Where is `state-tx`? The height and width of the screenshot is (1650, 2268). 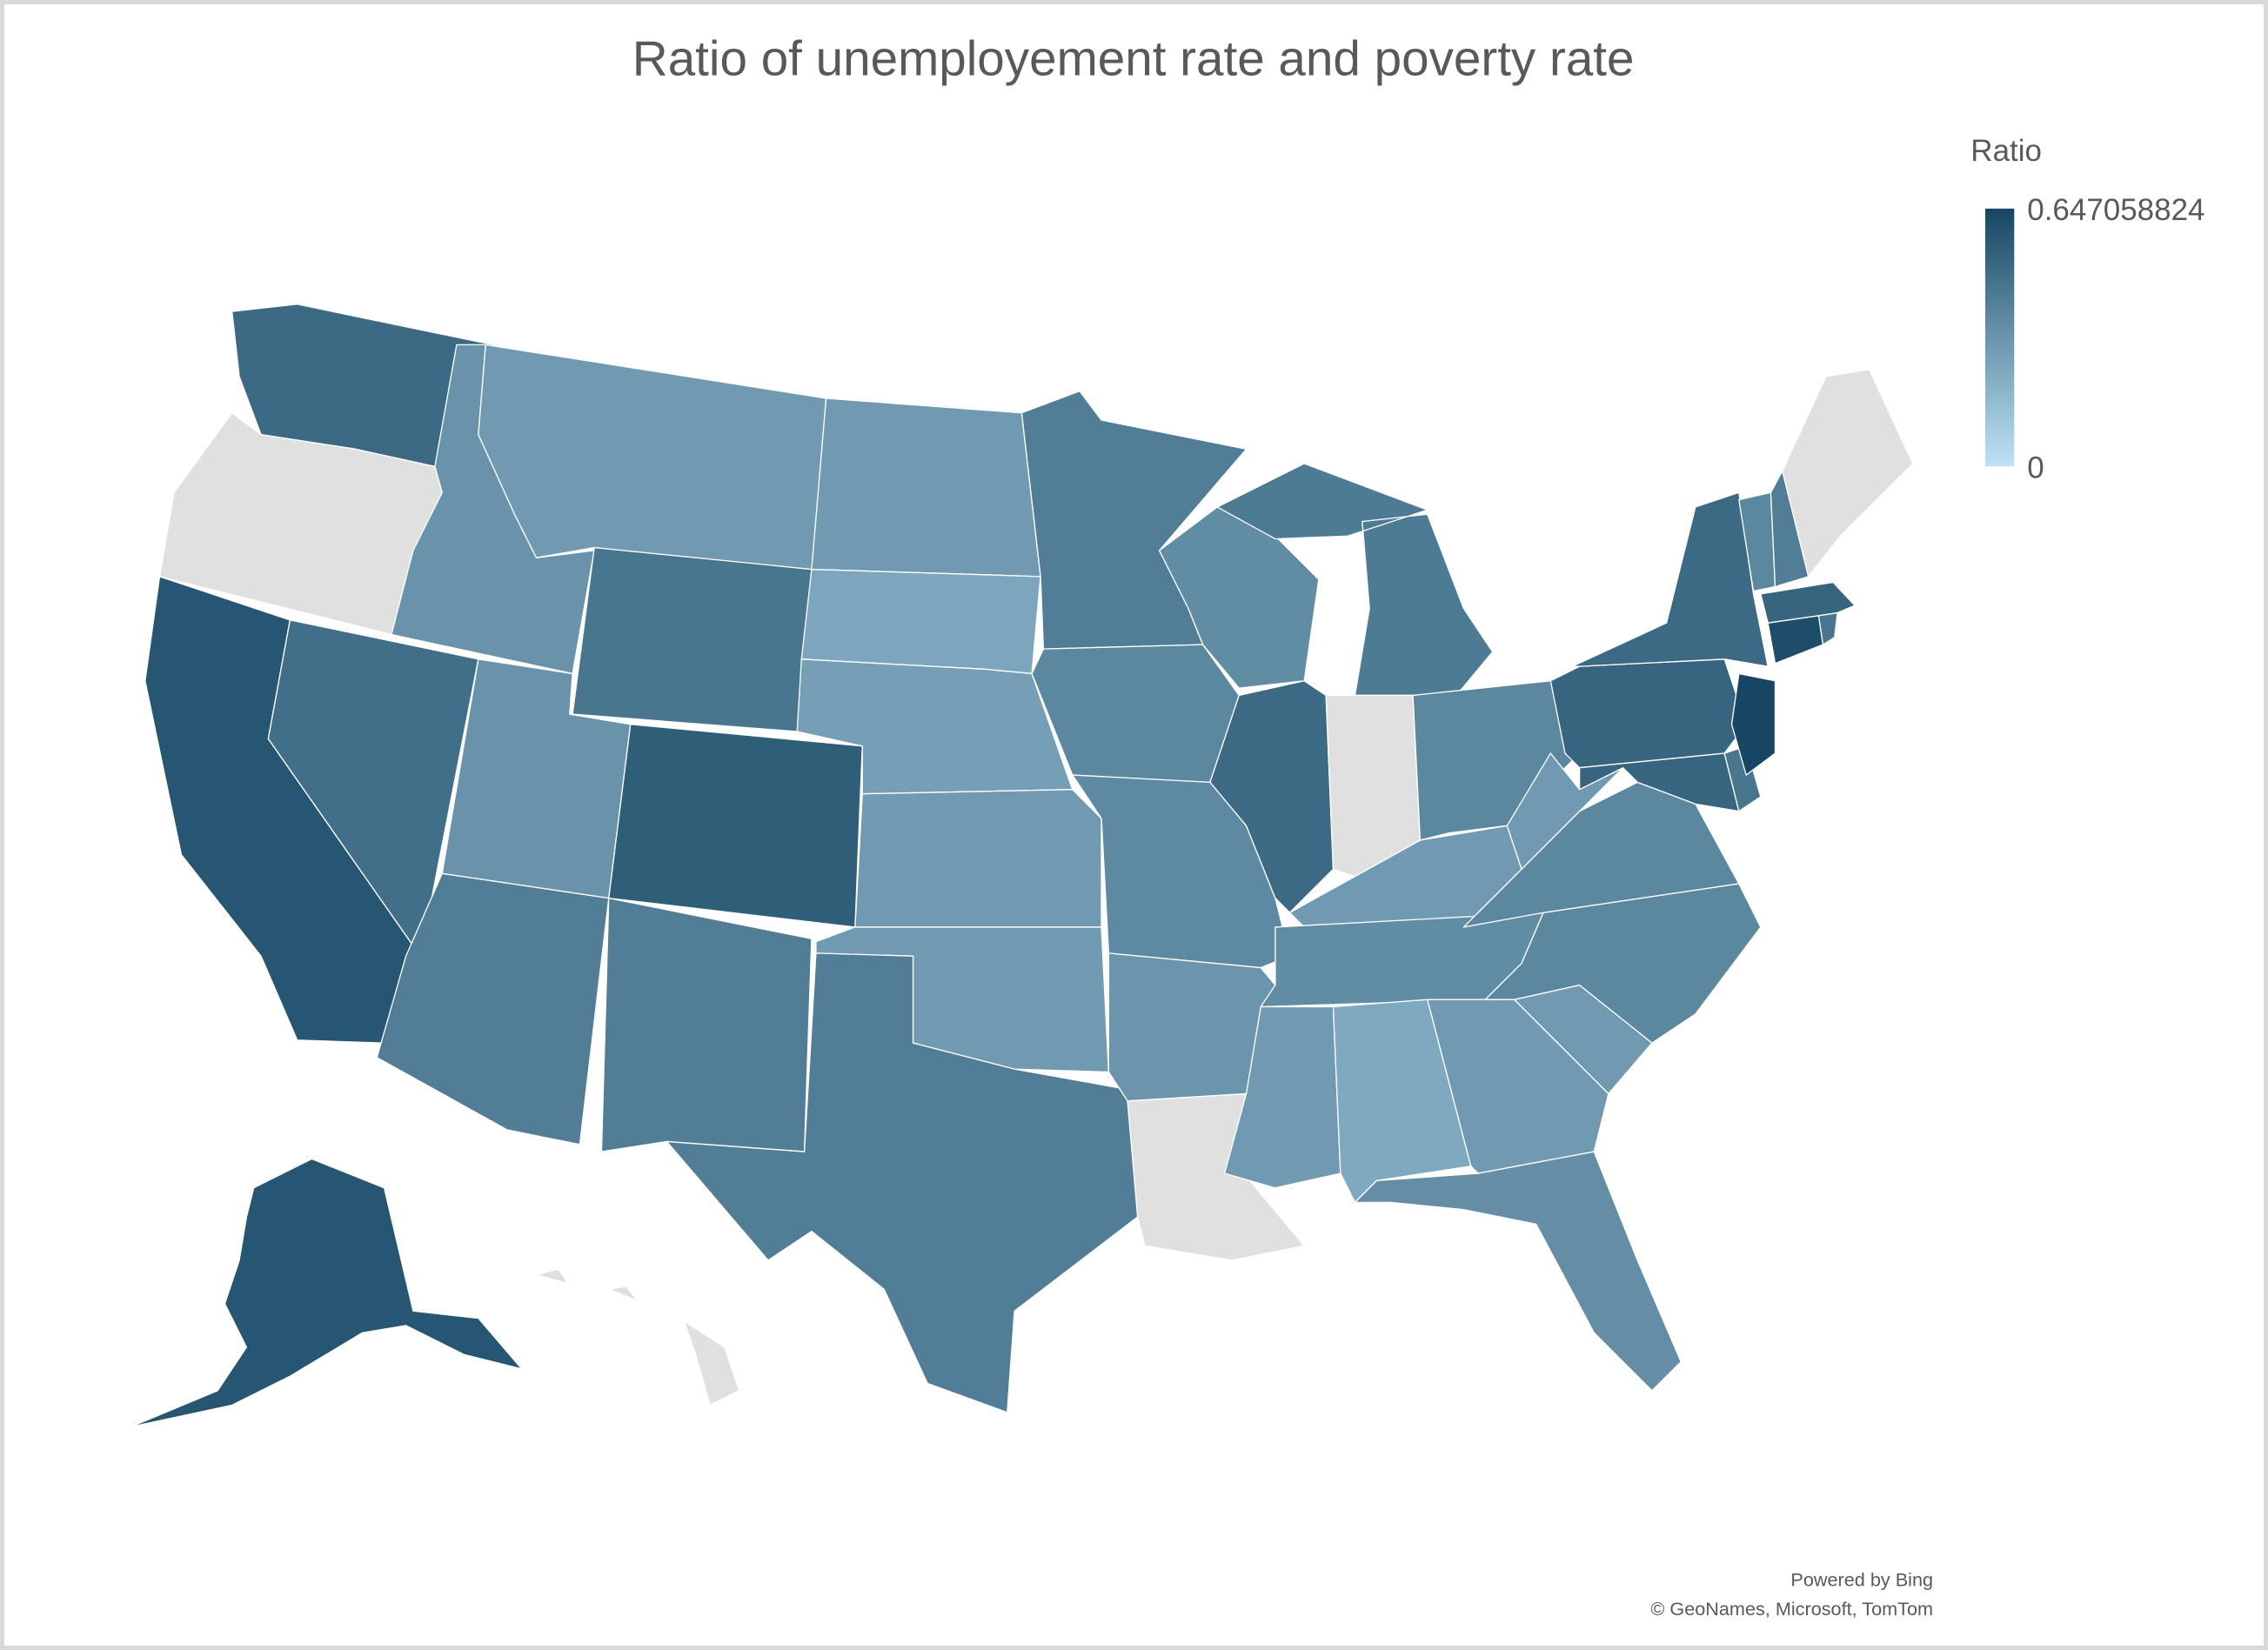 state-tx is located at coordinates (903, 1182).